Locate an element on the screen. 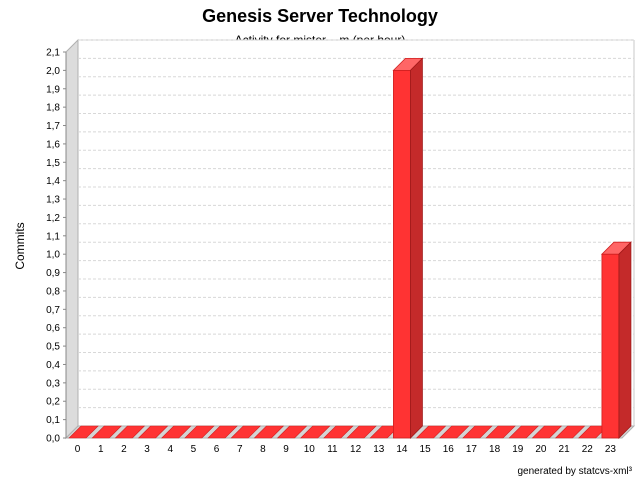  y-tick-label: 1,5 is located at coordinates (53, 163).